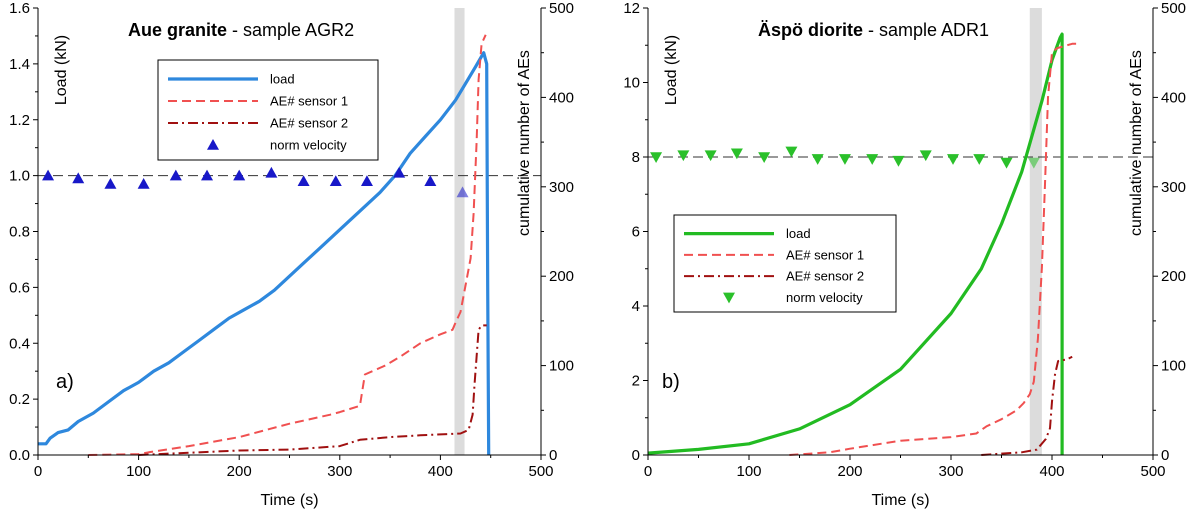 The width and height of the screenshot is (1200, 517). I want to click on y-tick-label: 10, so click(631, 83).